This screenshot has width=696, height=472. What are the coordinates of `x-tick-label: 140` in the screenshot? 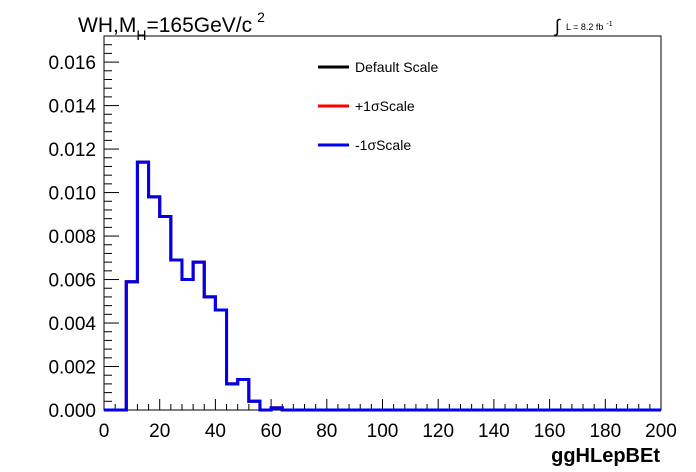 It's located at (494, 431).